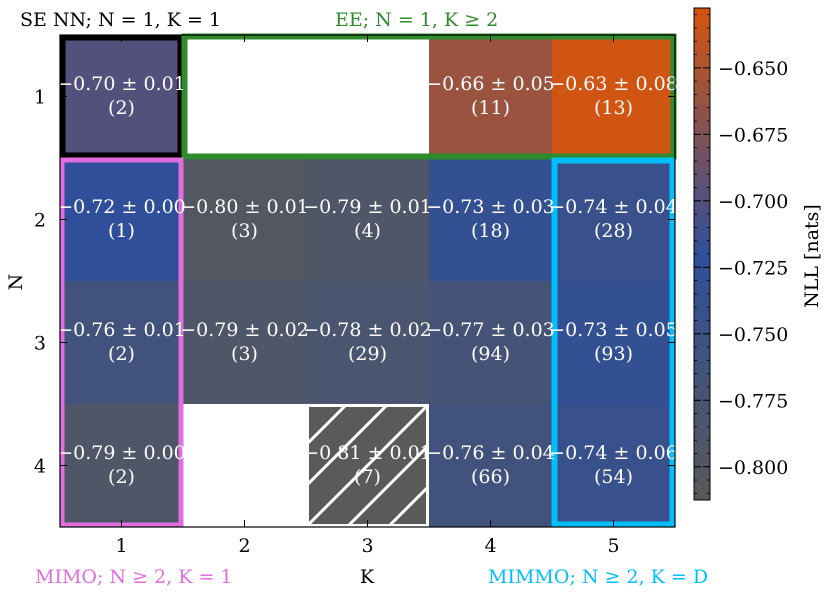  Describe the element at coordinates (613, 96) in the screenshot. I see `heatmap-cell-n1-k5` at that location.